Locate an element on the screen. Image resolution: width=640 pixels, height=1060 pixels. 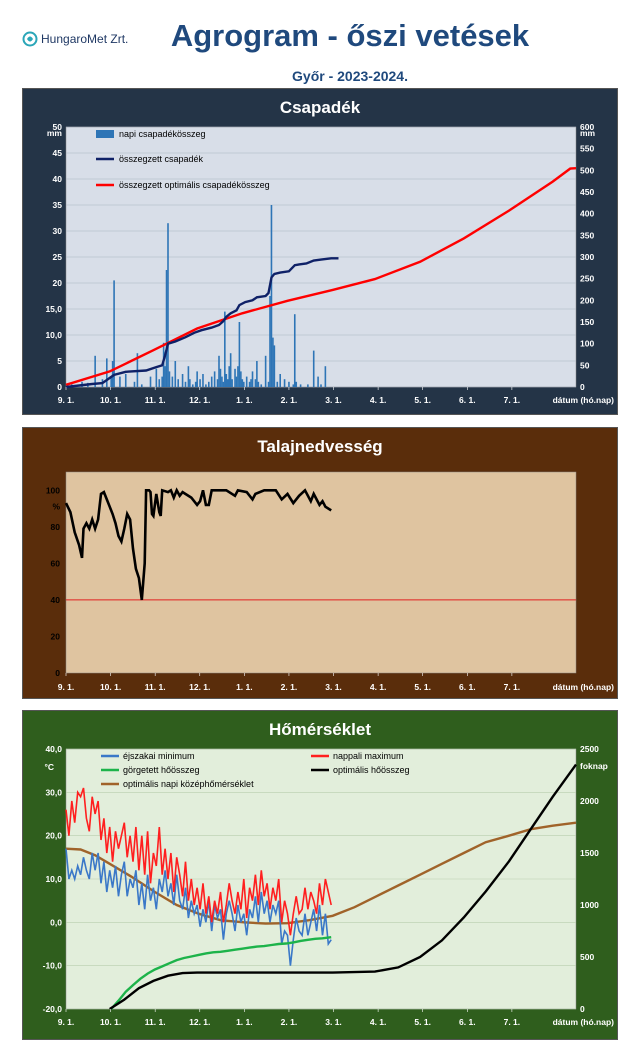
night-min-line is located at coordinates (198, 907).